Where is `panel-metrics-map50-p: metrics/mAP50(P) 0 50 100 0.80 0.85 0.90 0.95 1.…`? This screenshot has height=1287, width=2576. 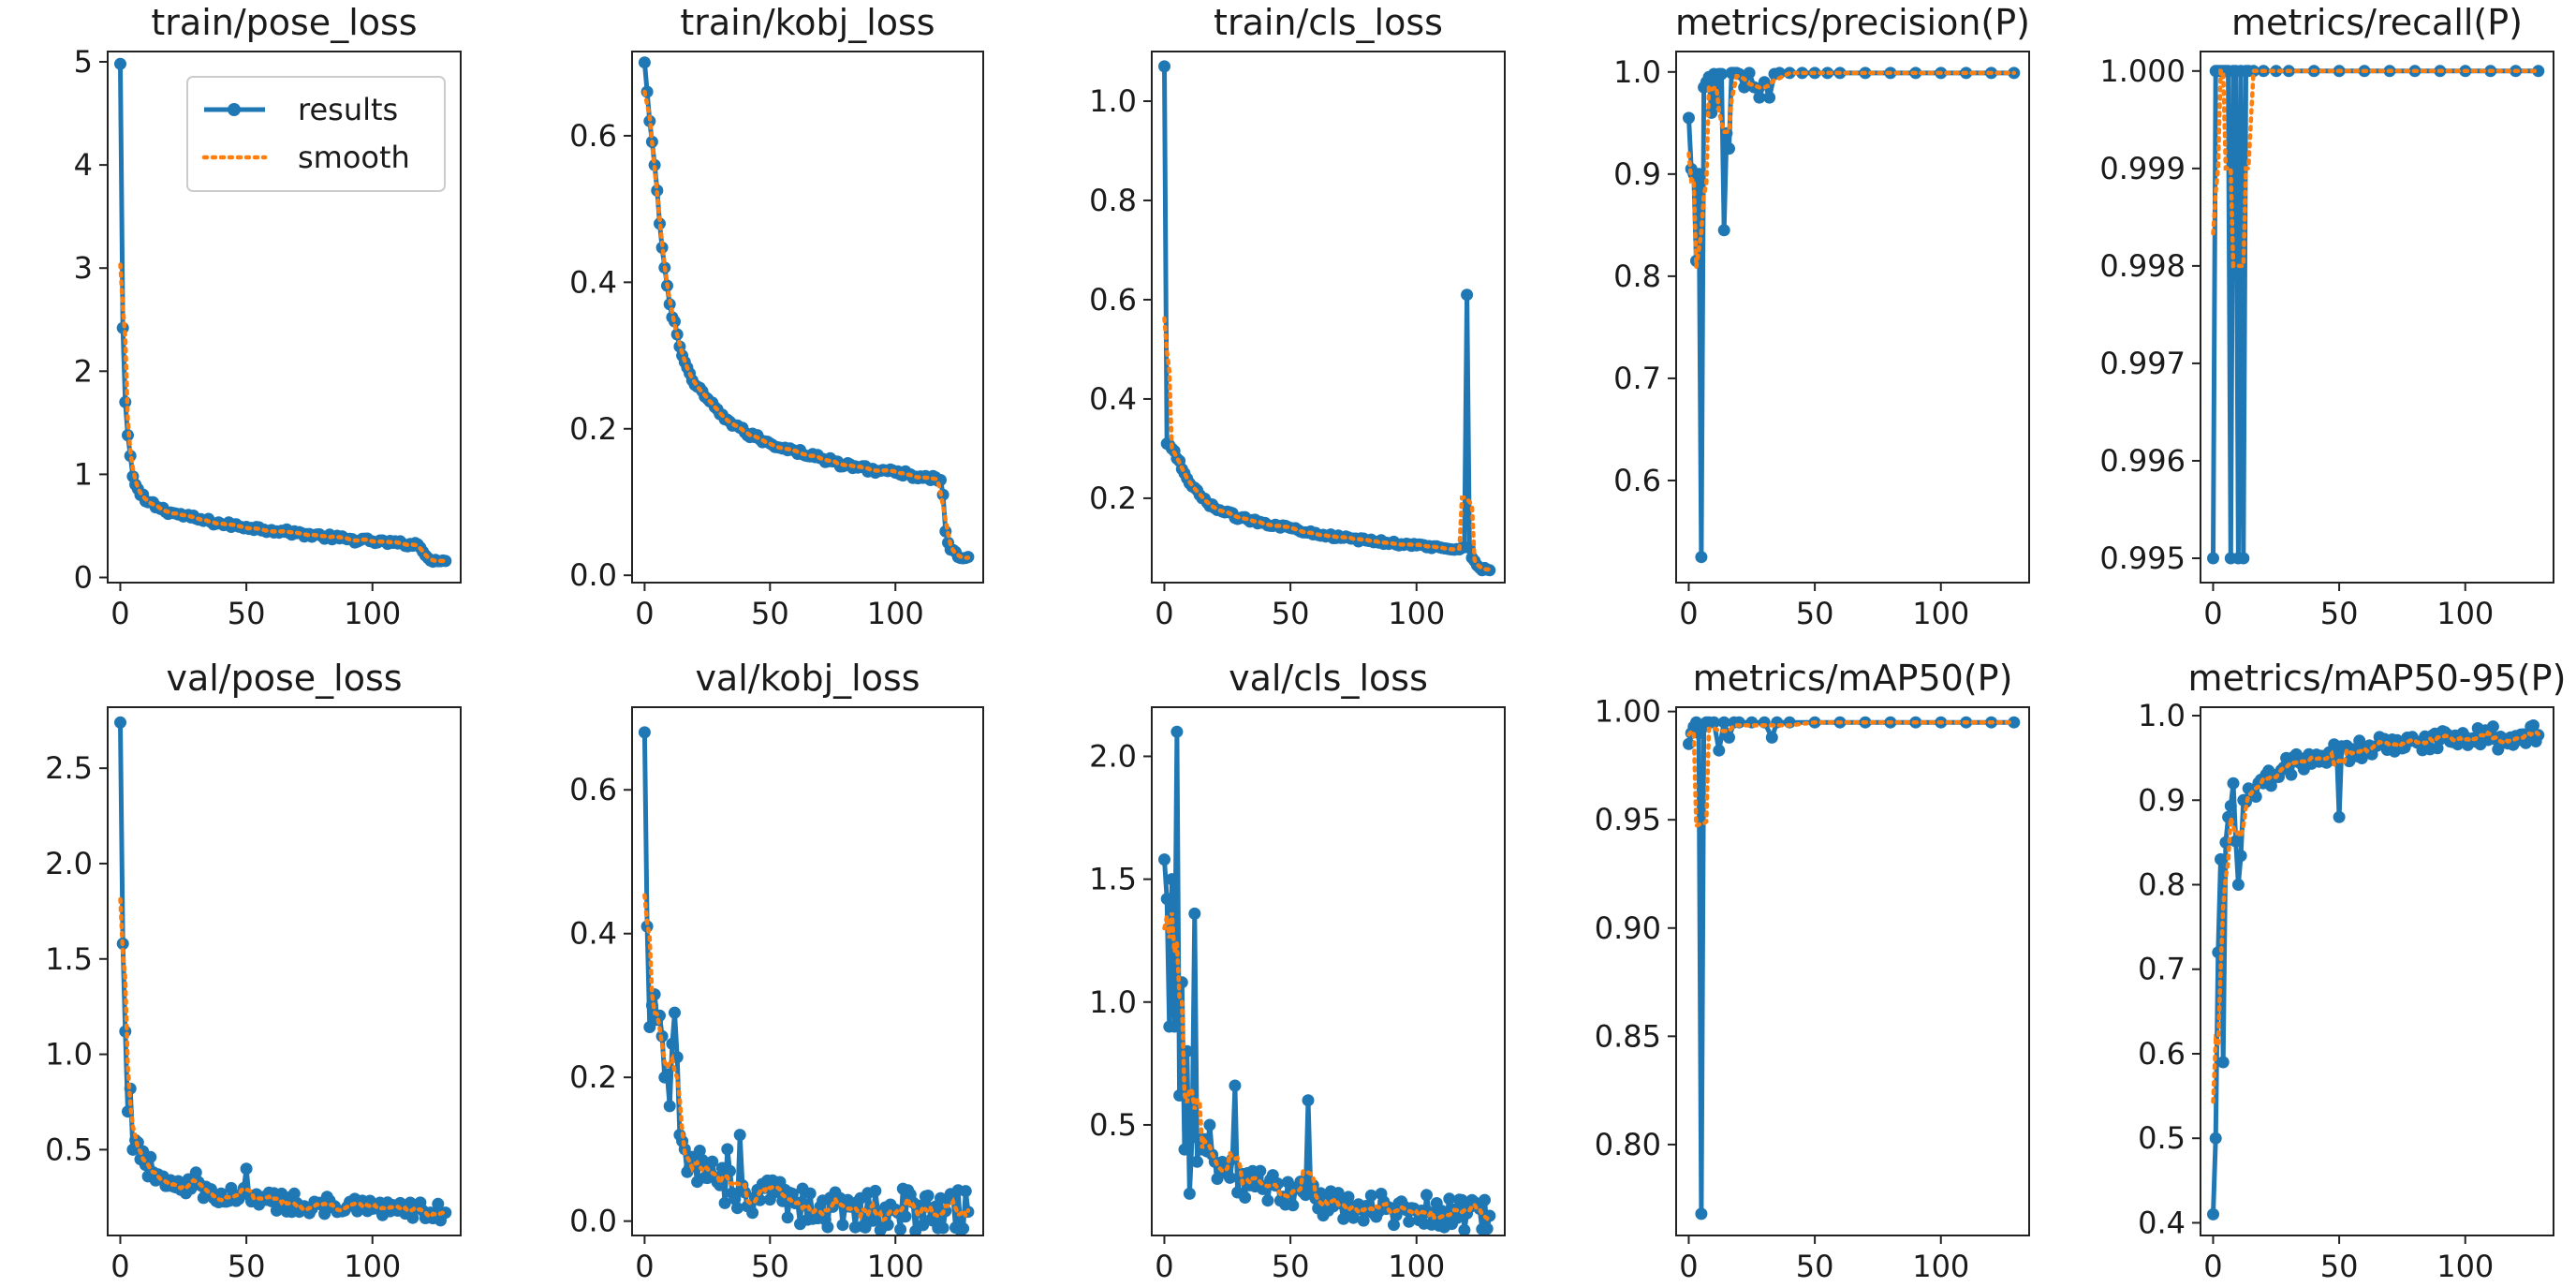 panel-metrics-map50-p: metrics/mAP50(P) 0 50 100 0.80 0.85 0.90 0.95 1.… is located at coordinates (1812, 971).